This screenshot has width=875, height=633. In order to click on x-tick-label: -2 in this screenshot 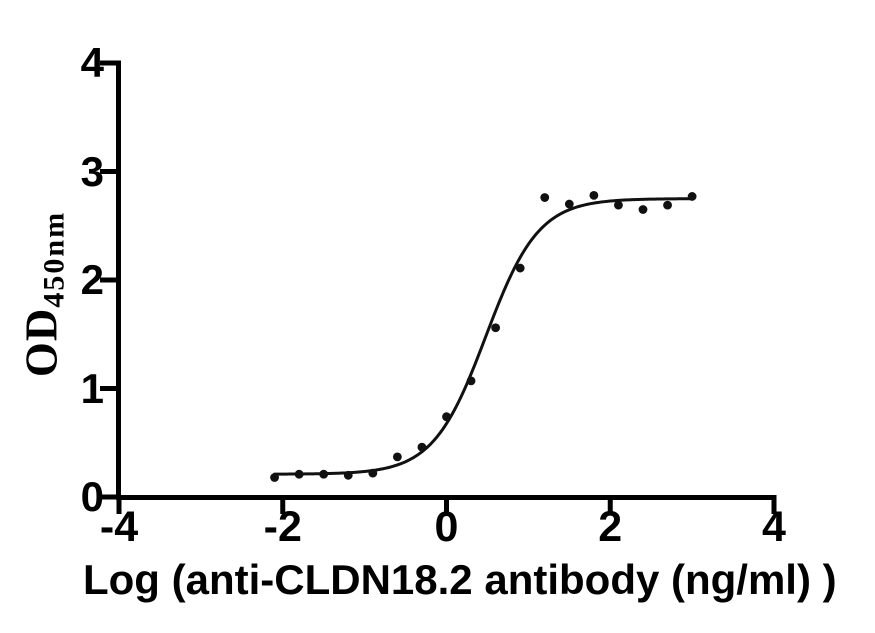, I will do `click(282, 527)`.